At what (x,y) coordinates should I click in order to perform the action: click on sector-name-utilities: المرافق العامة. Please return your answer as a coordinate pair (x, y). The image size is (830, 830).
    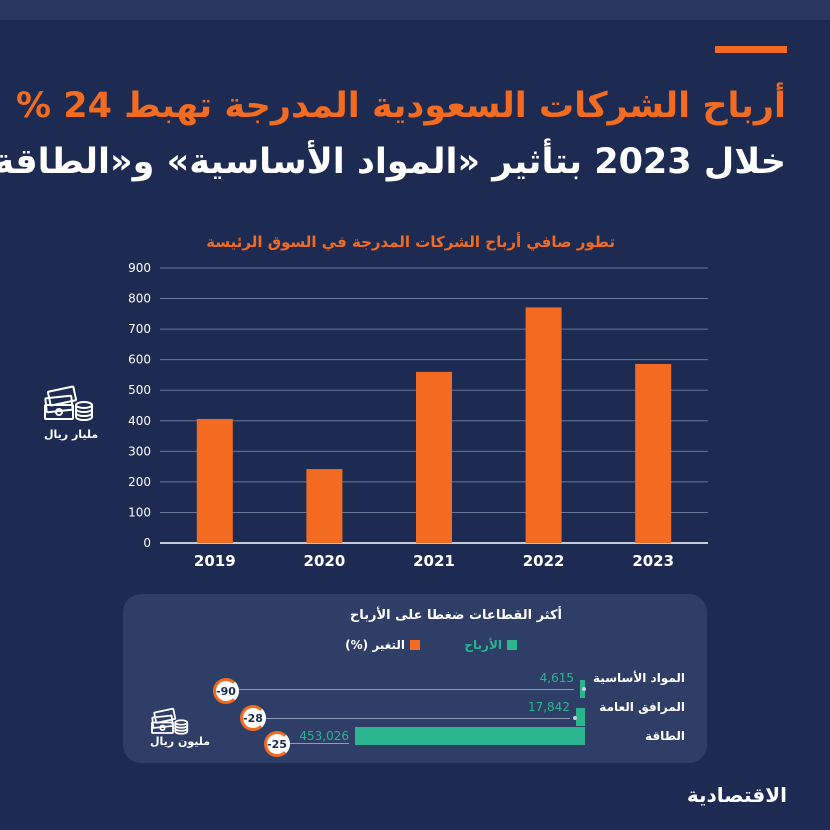
    Looking at the image, I should click on (642, 707).